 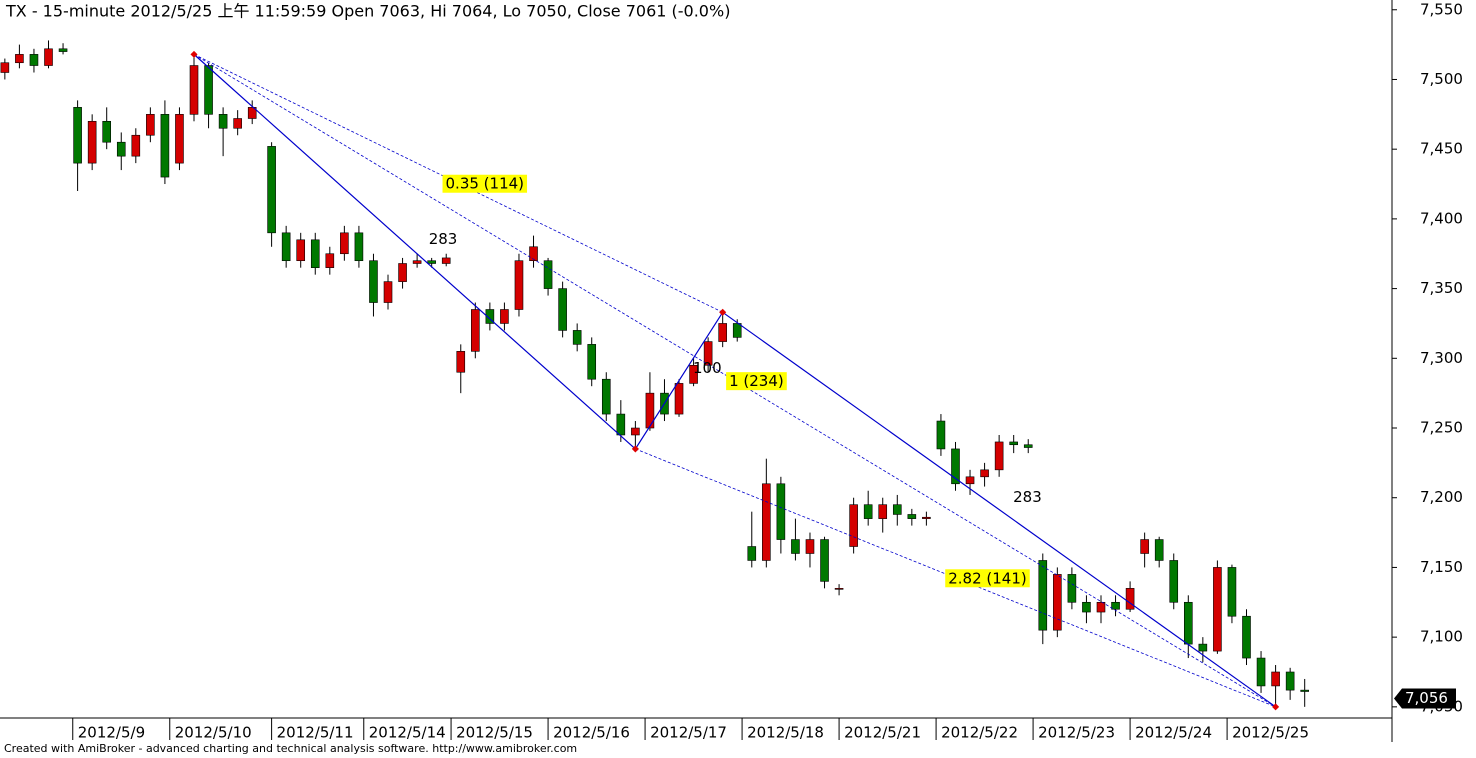 What do you see at coordinates (882, 733) in the screenshot?
I see `x-tick-label: 2012/5/21` at bounding box center [882, 733].